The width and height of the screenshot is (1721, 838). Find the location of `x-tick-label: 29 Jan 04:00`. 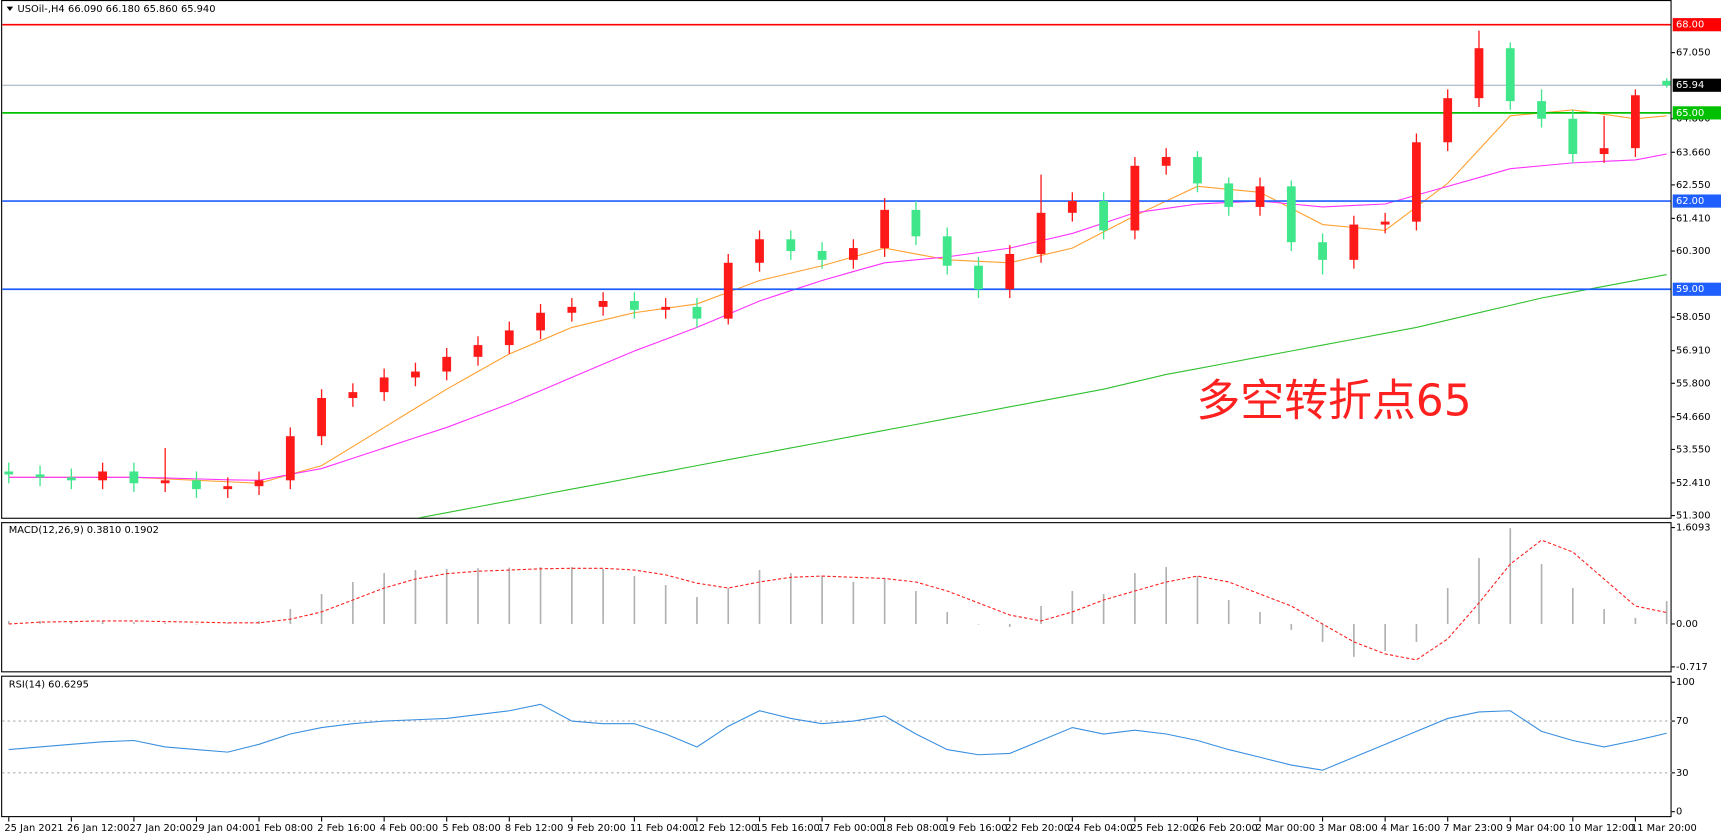

x-tick-label: 29 Jan 04:00 is located at coordinates (223, 828).